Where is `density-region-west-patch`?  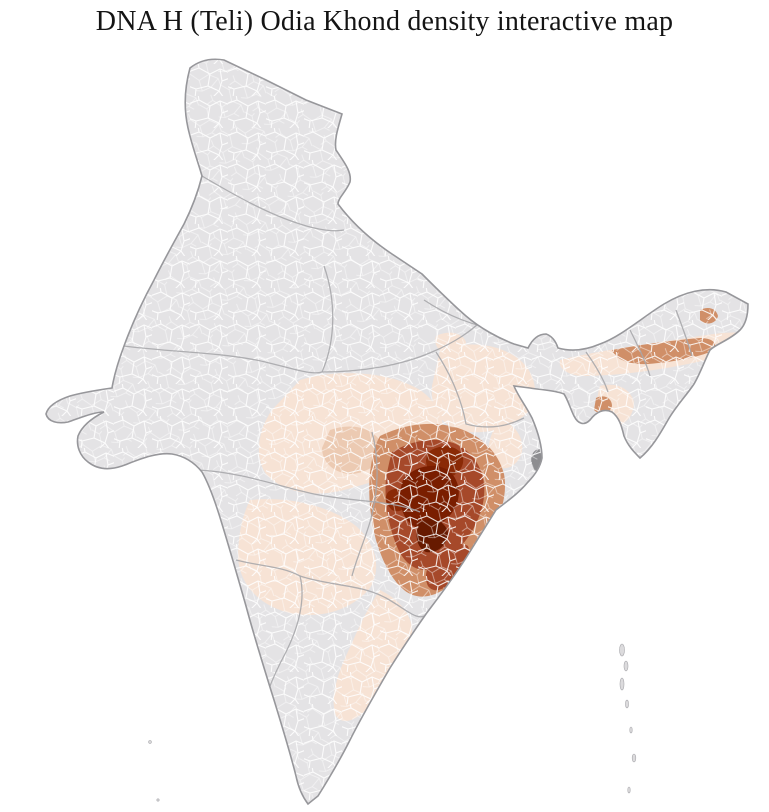
density-region-west-patch is located at coordinates (220, 598).